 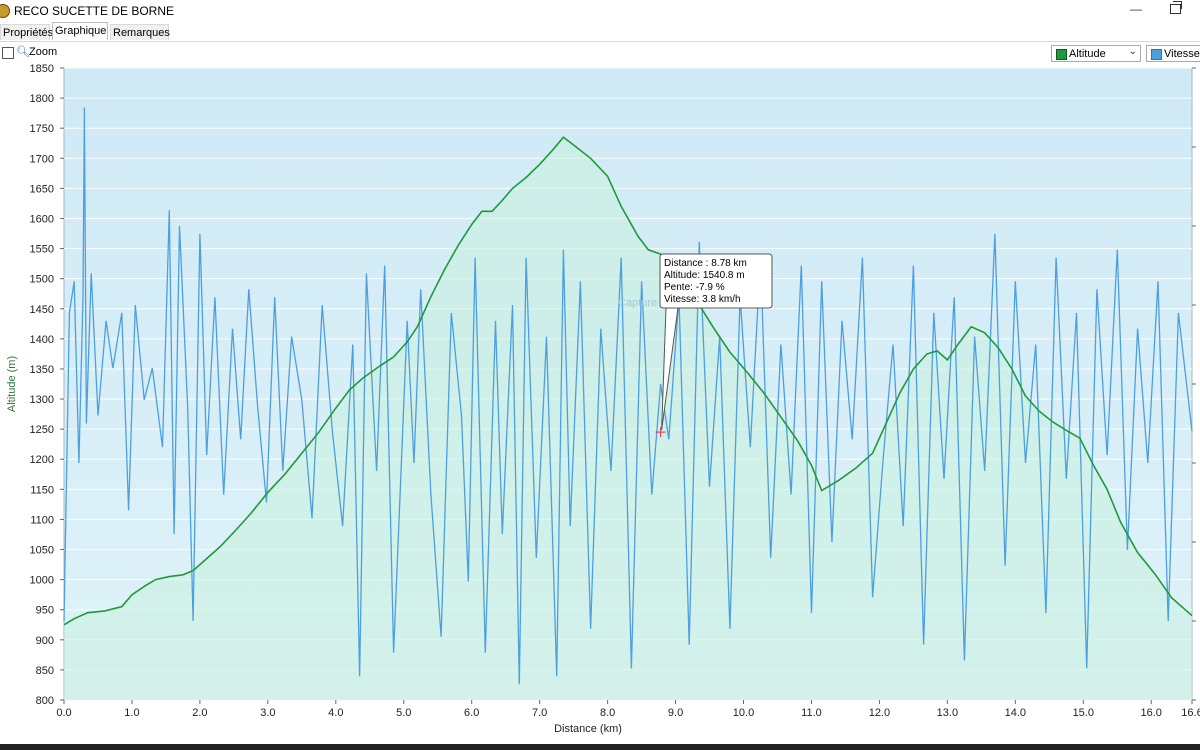 I want to click on tab-proprietes: Propriétés, so click(x=26, y=32).